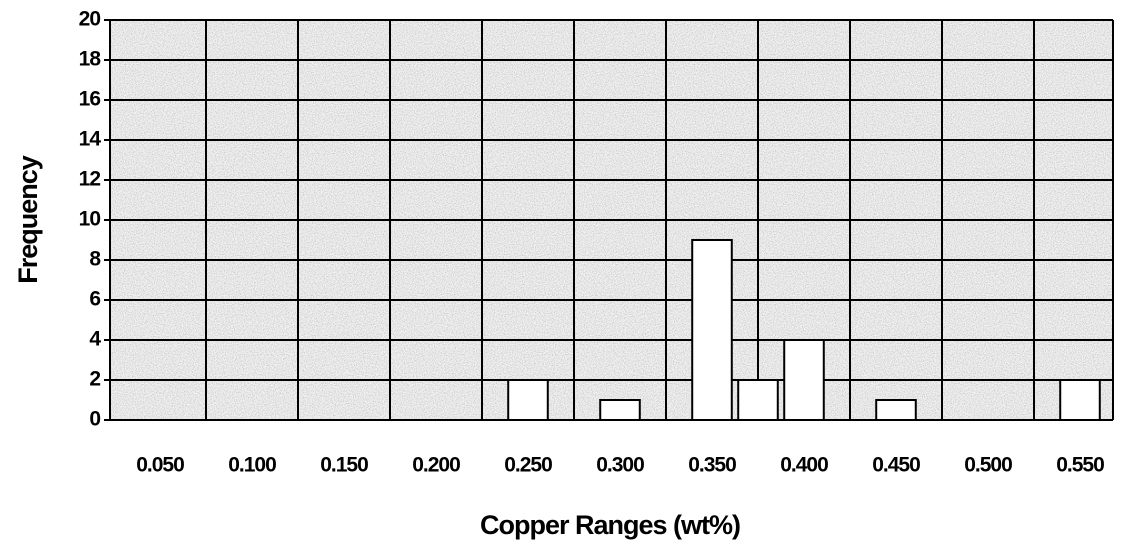  What do you see at coordinates (436, 465) in the screenshot?
I see `x-tick-label: 0.200` at bounding box center [436, 465].